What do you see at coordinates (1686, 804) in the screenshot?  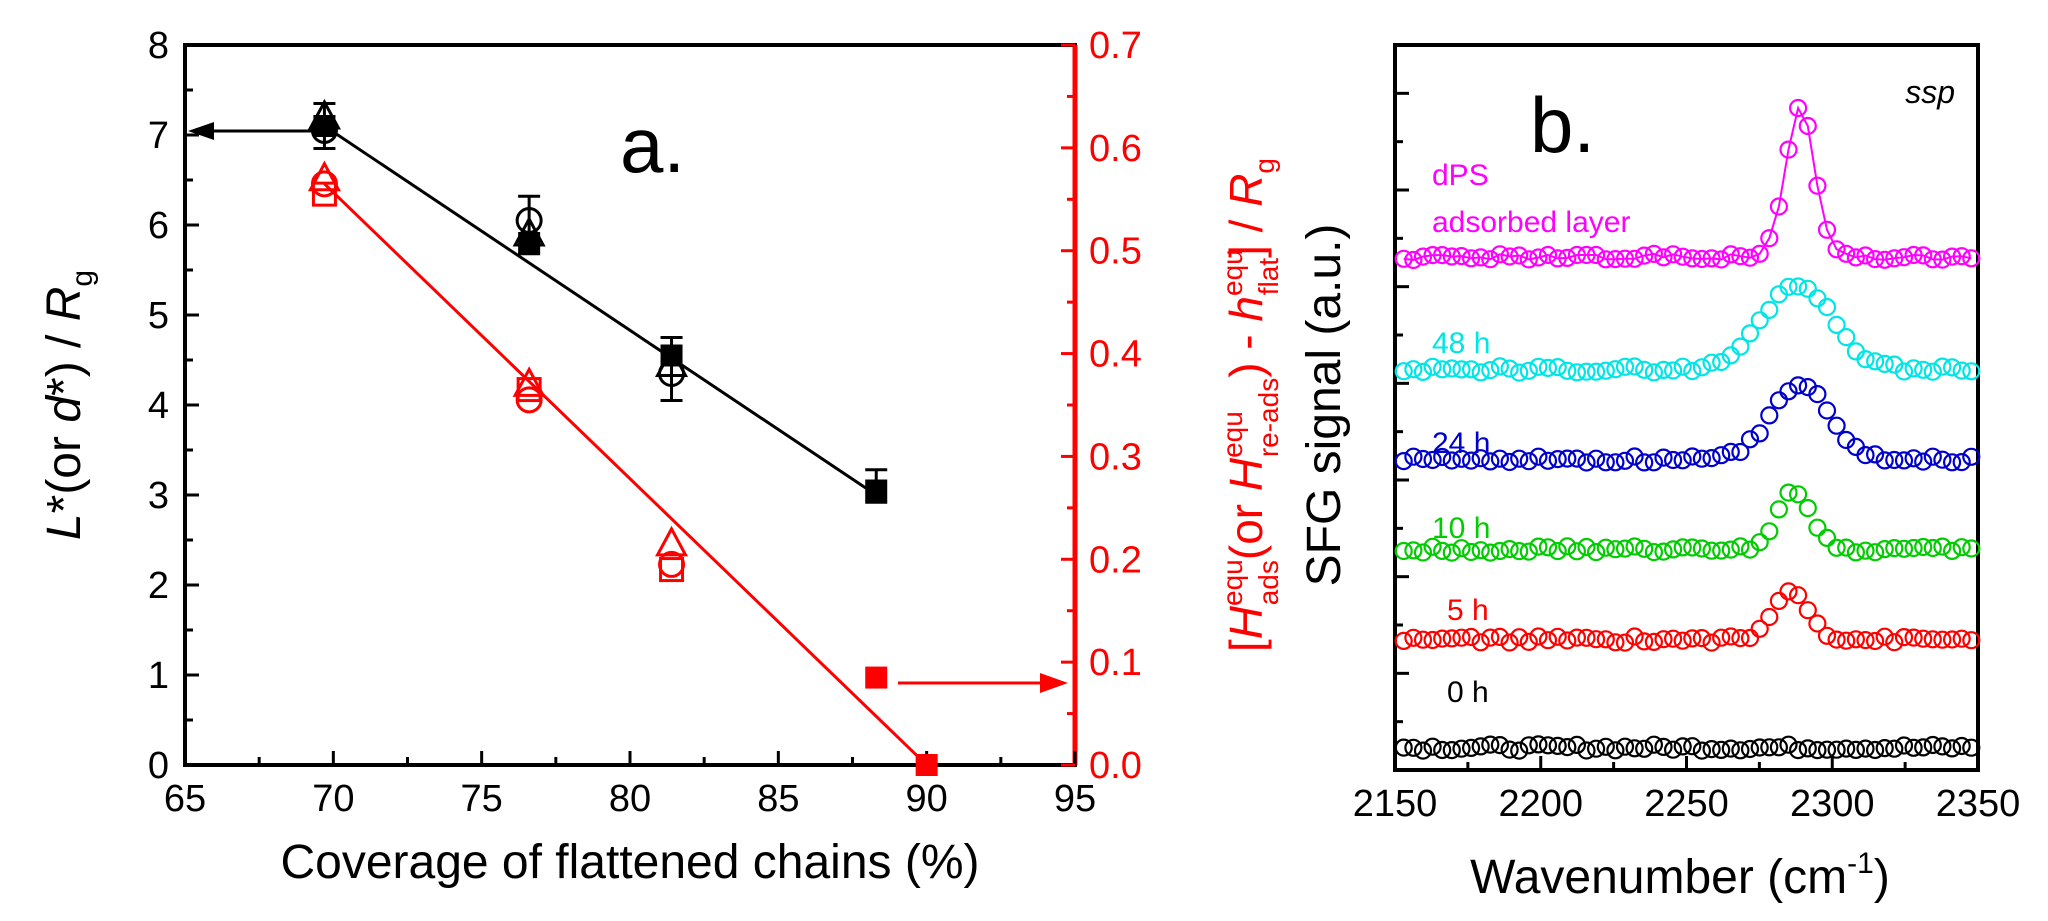 I see `x-tick-label: 2250` at bounding box center [1686, 804].